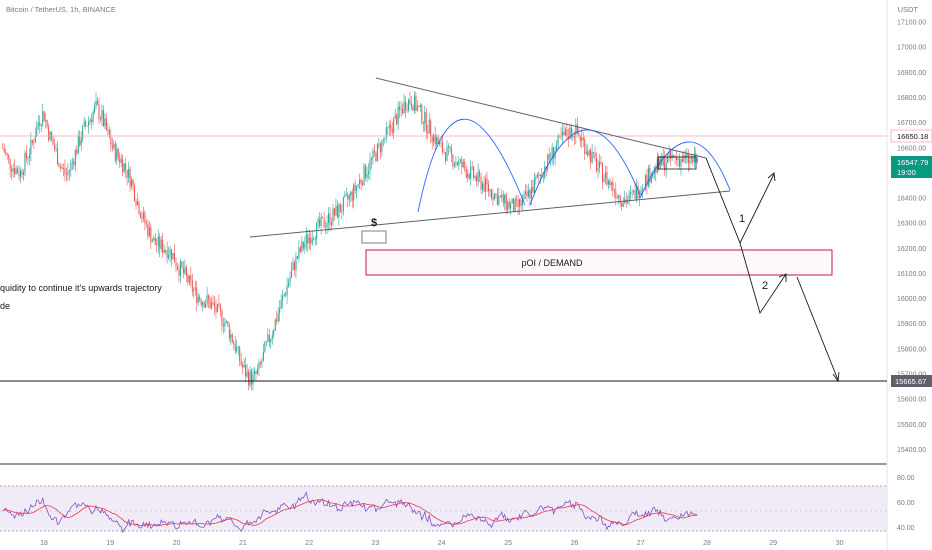  What do you see at coordinates (374, 237) in the screenshot?
I see `liquidity-box` at bounding box center [374, 237].